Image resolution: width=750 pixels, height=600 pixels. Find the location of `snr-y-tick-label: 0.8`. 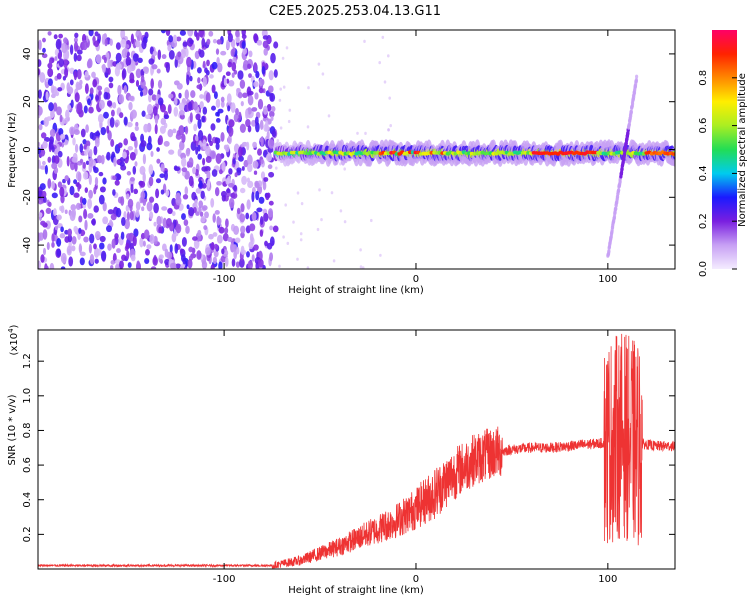

snr-y-tick-label: 0.8 is located at coordinates (27, 430).